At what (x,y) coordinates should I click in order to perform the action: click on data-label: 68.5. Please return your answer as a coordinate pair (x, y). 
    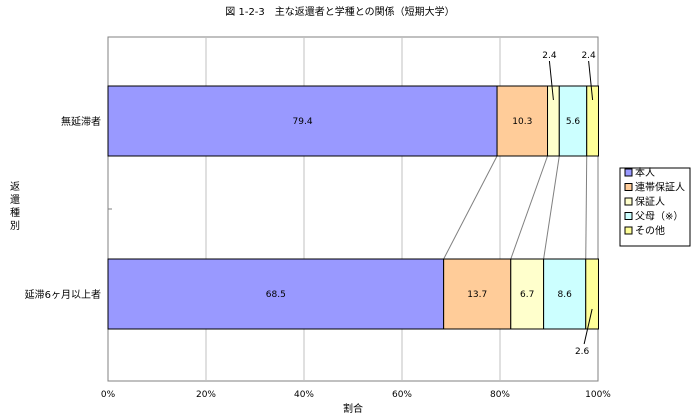
    Looking at the image, I should click on (276, 295).